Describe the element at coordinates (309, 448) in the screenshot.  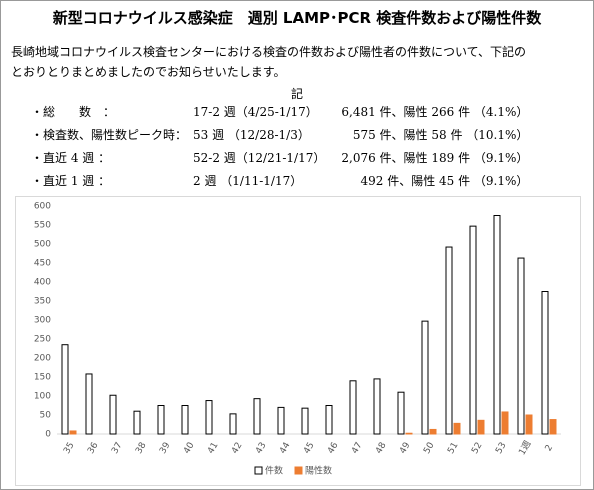
I see `x-tick-label: 45` at that location.